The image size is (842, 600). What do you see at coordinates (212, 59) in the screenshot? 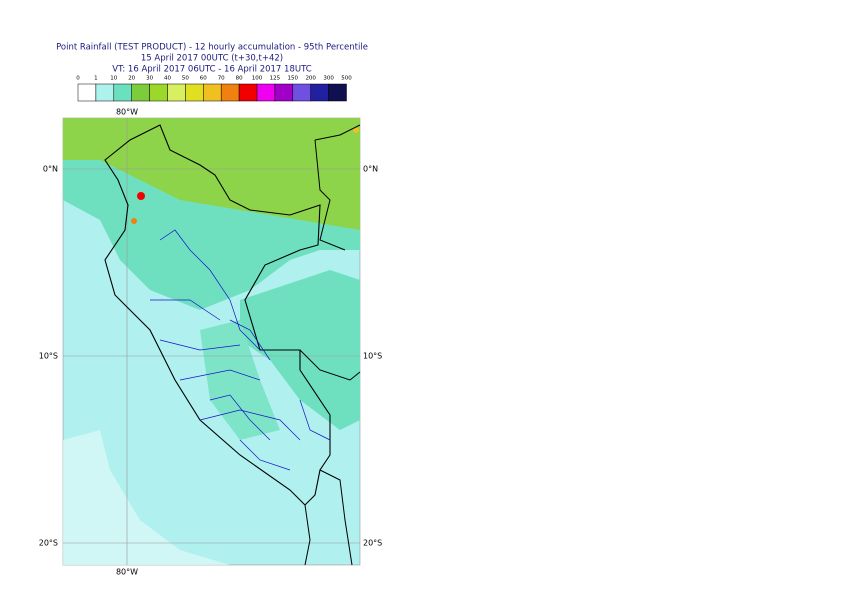
I see `subtitle: 15 April 2017 00UTC (t+30,t+42)` at bounding box center [212, 59].